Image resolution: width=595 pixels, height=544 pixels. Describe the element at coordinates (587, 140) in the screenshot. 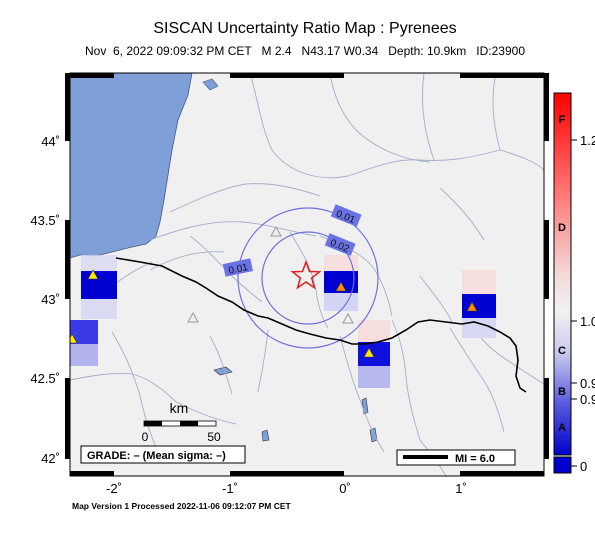

I see `colorbar-value: 1.2` at that location.